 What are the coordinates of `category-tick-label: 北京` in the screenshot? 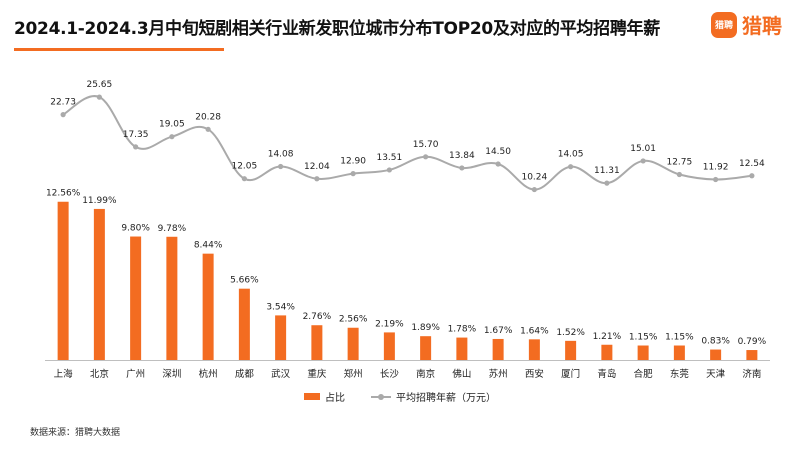 It's located at (99, 374).